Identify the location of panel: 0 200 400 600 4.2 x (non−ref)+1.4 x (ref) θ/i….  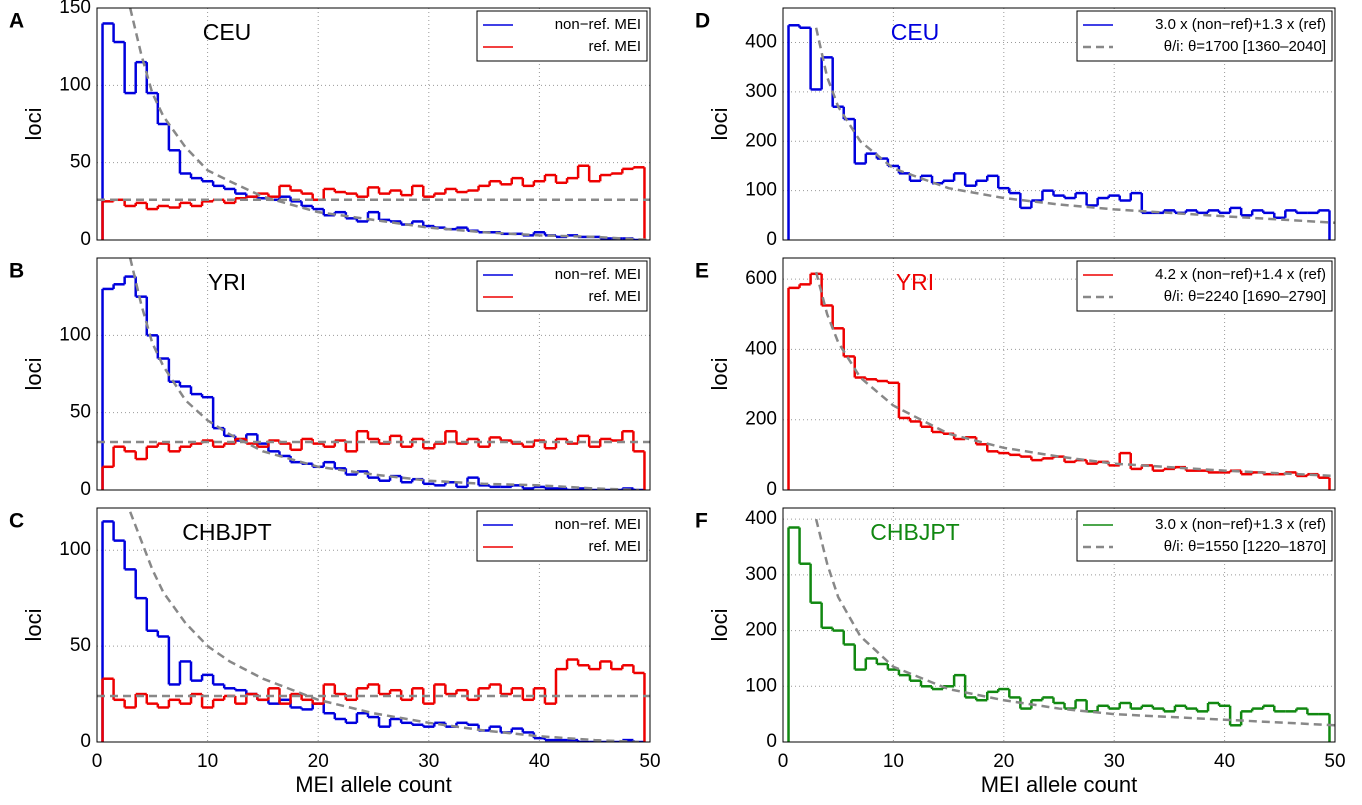
(1015, 378).